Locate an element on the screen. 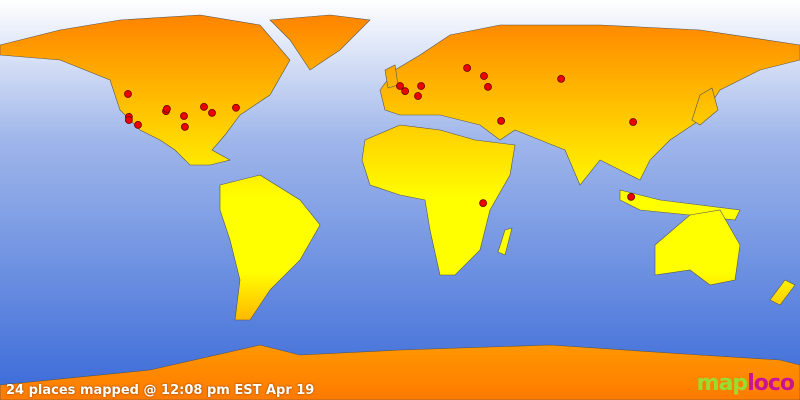  australia is located at coordinates (697, 247).